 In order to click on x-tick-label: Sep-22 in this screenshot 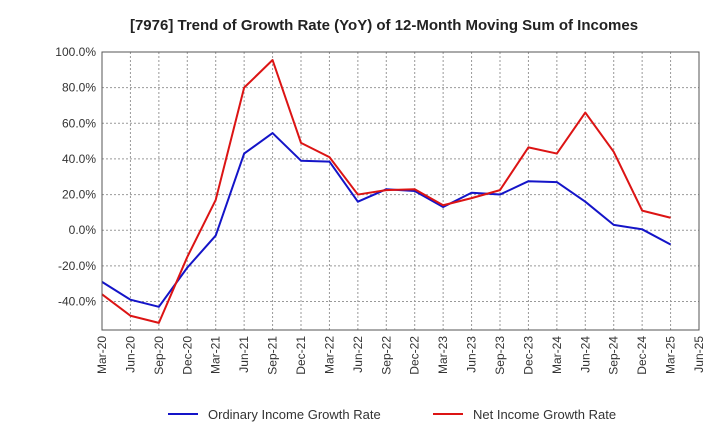, I will do `click(386, 355)`.